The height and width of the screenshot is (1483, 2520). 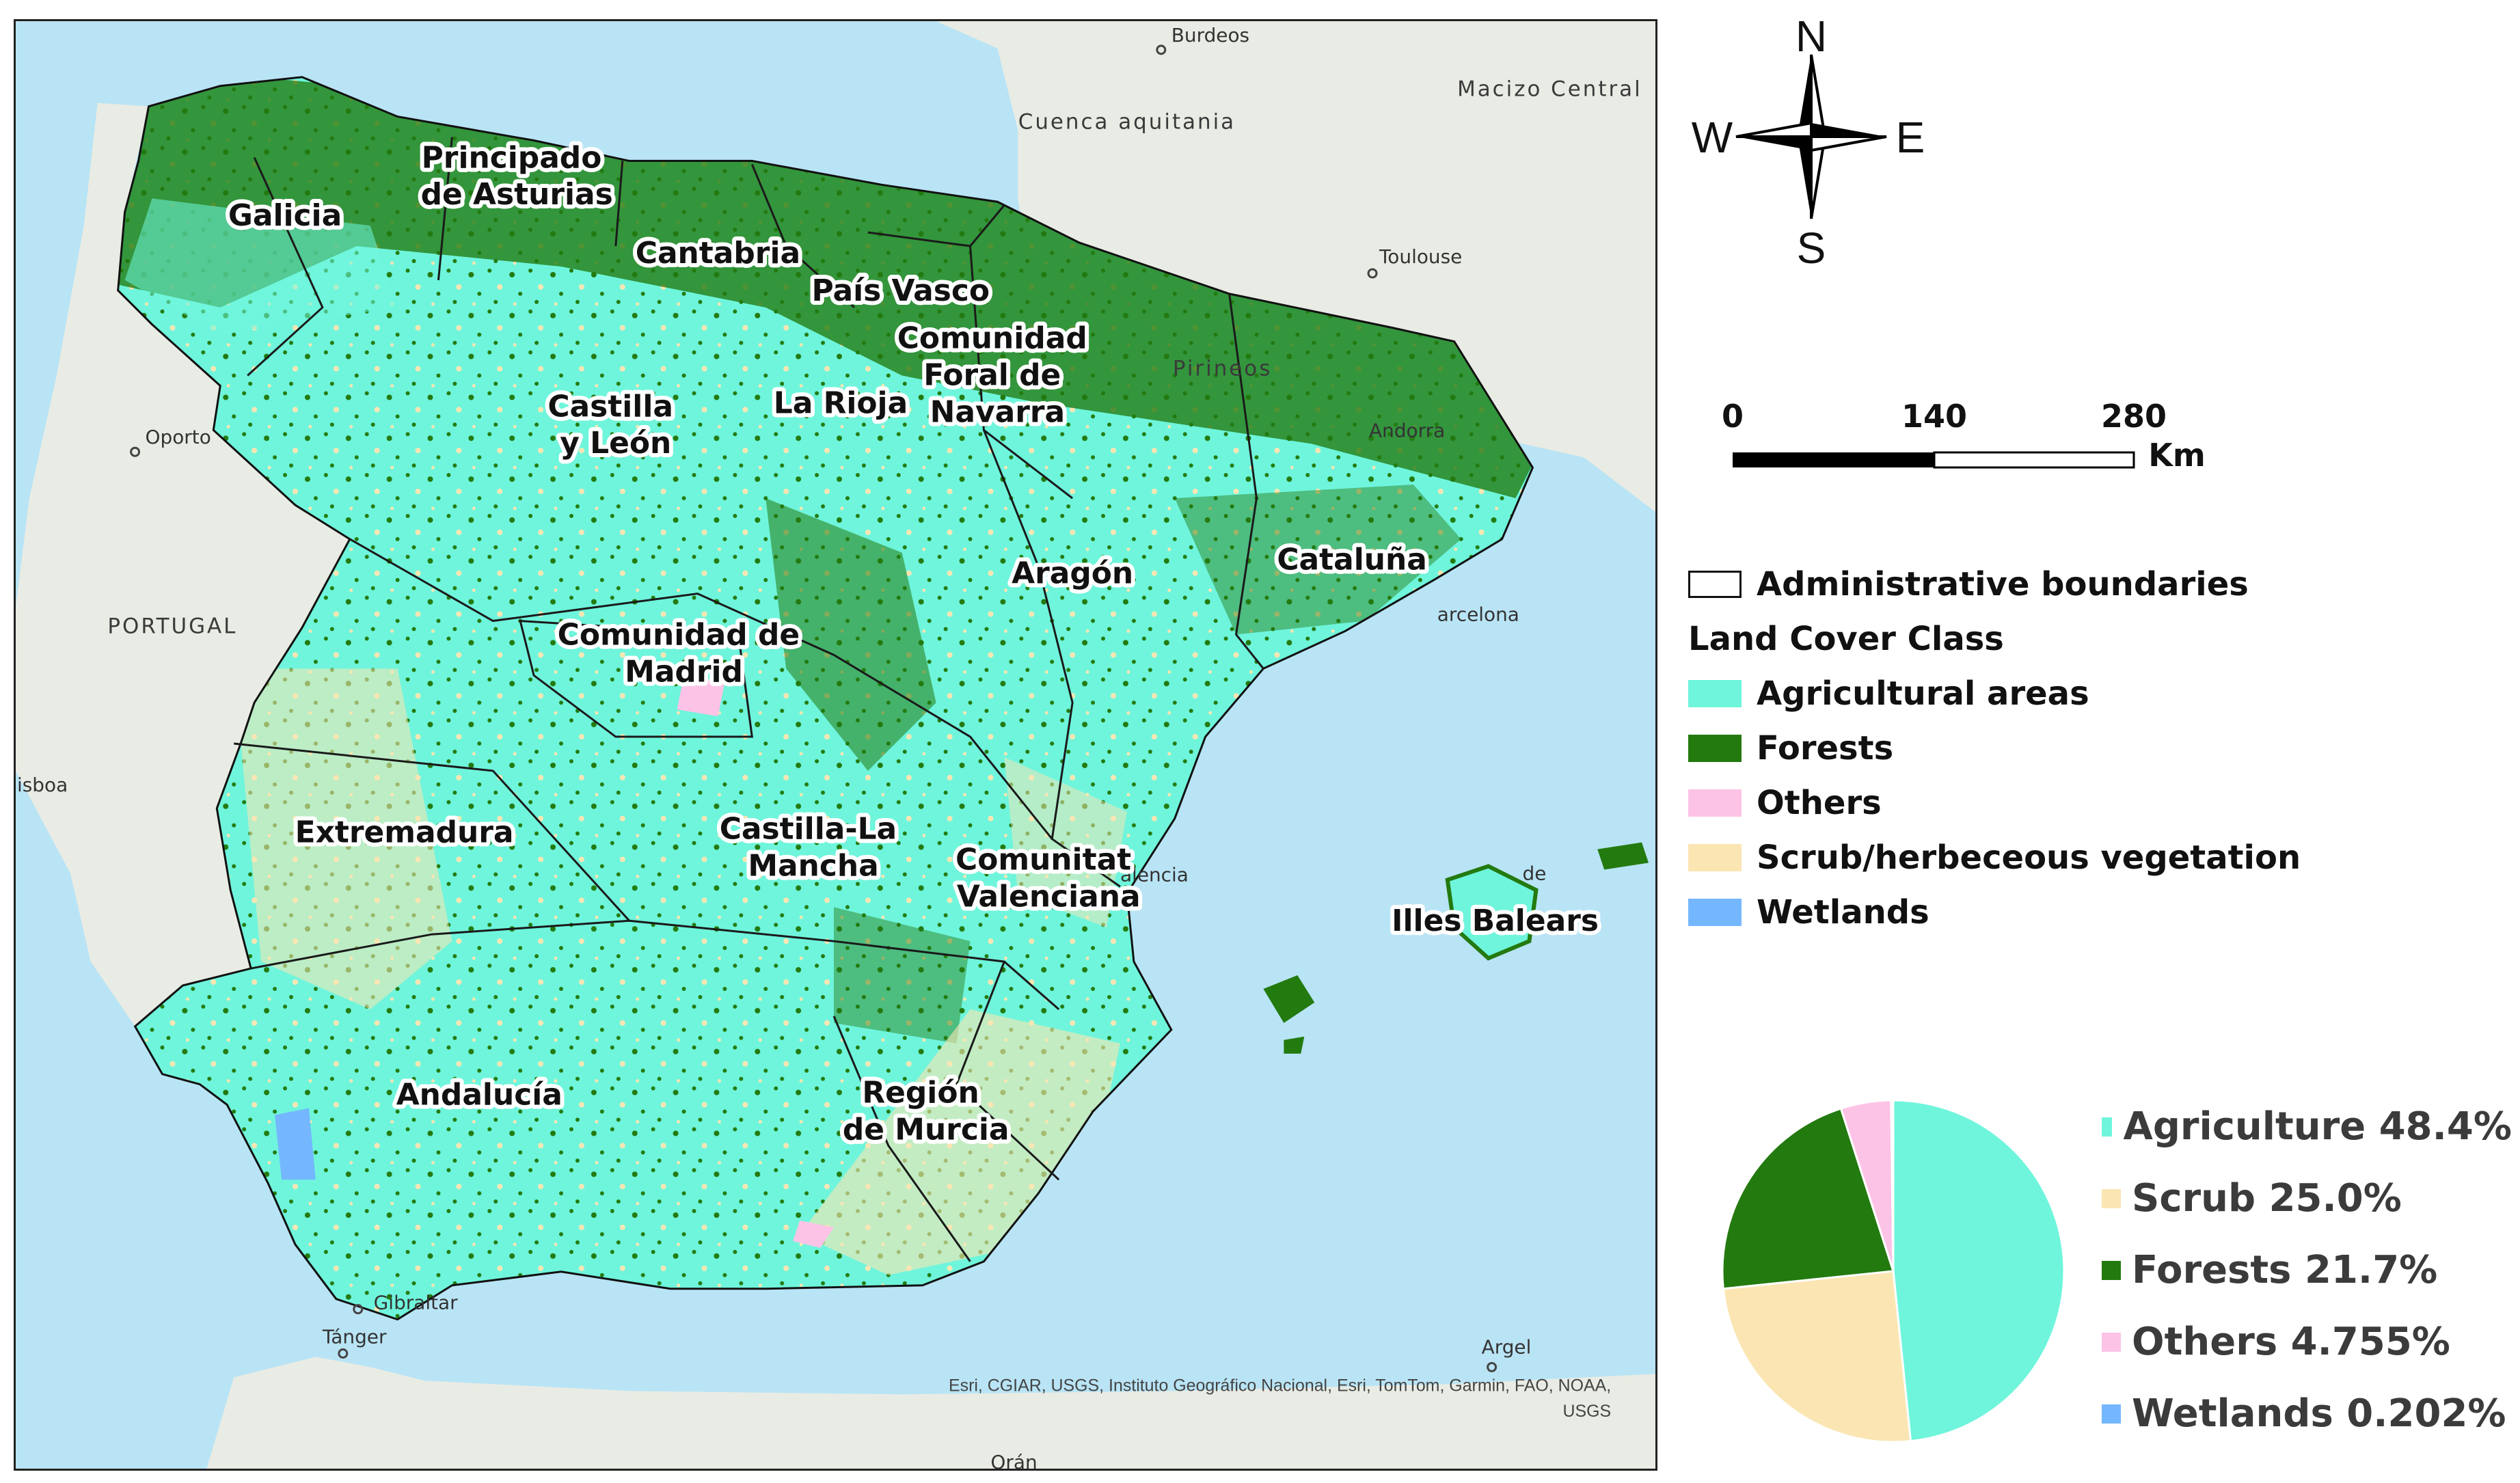 What do you see at coordinates (684, 671) in the screenshot?
I see `region-label-madrid-line2: Madrid` at bounding box center [684, 671].